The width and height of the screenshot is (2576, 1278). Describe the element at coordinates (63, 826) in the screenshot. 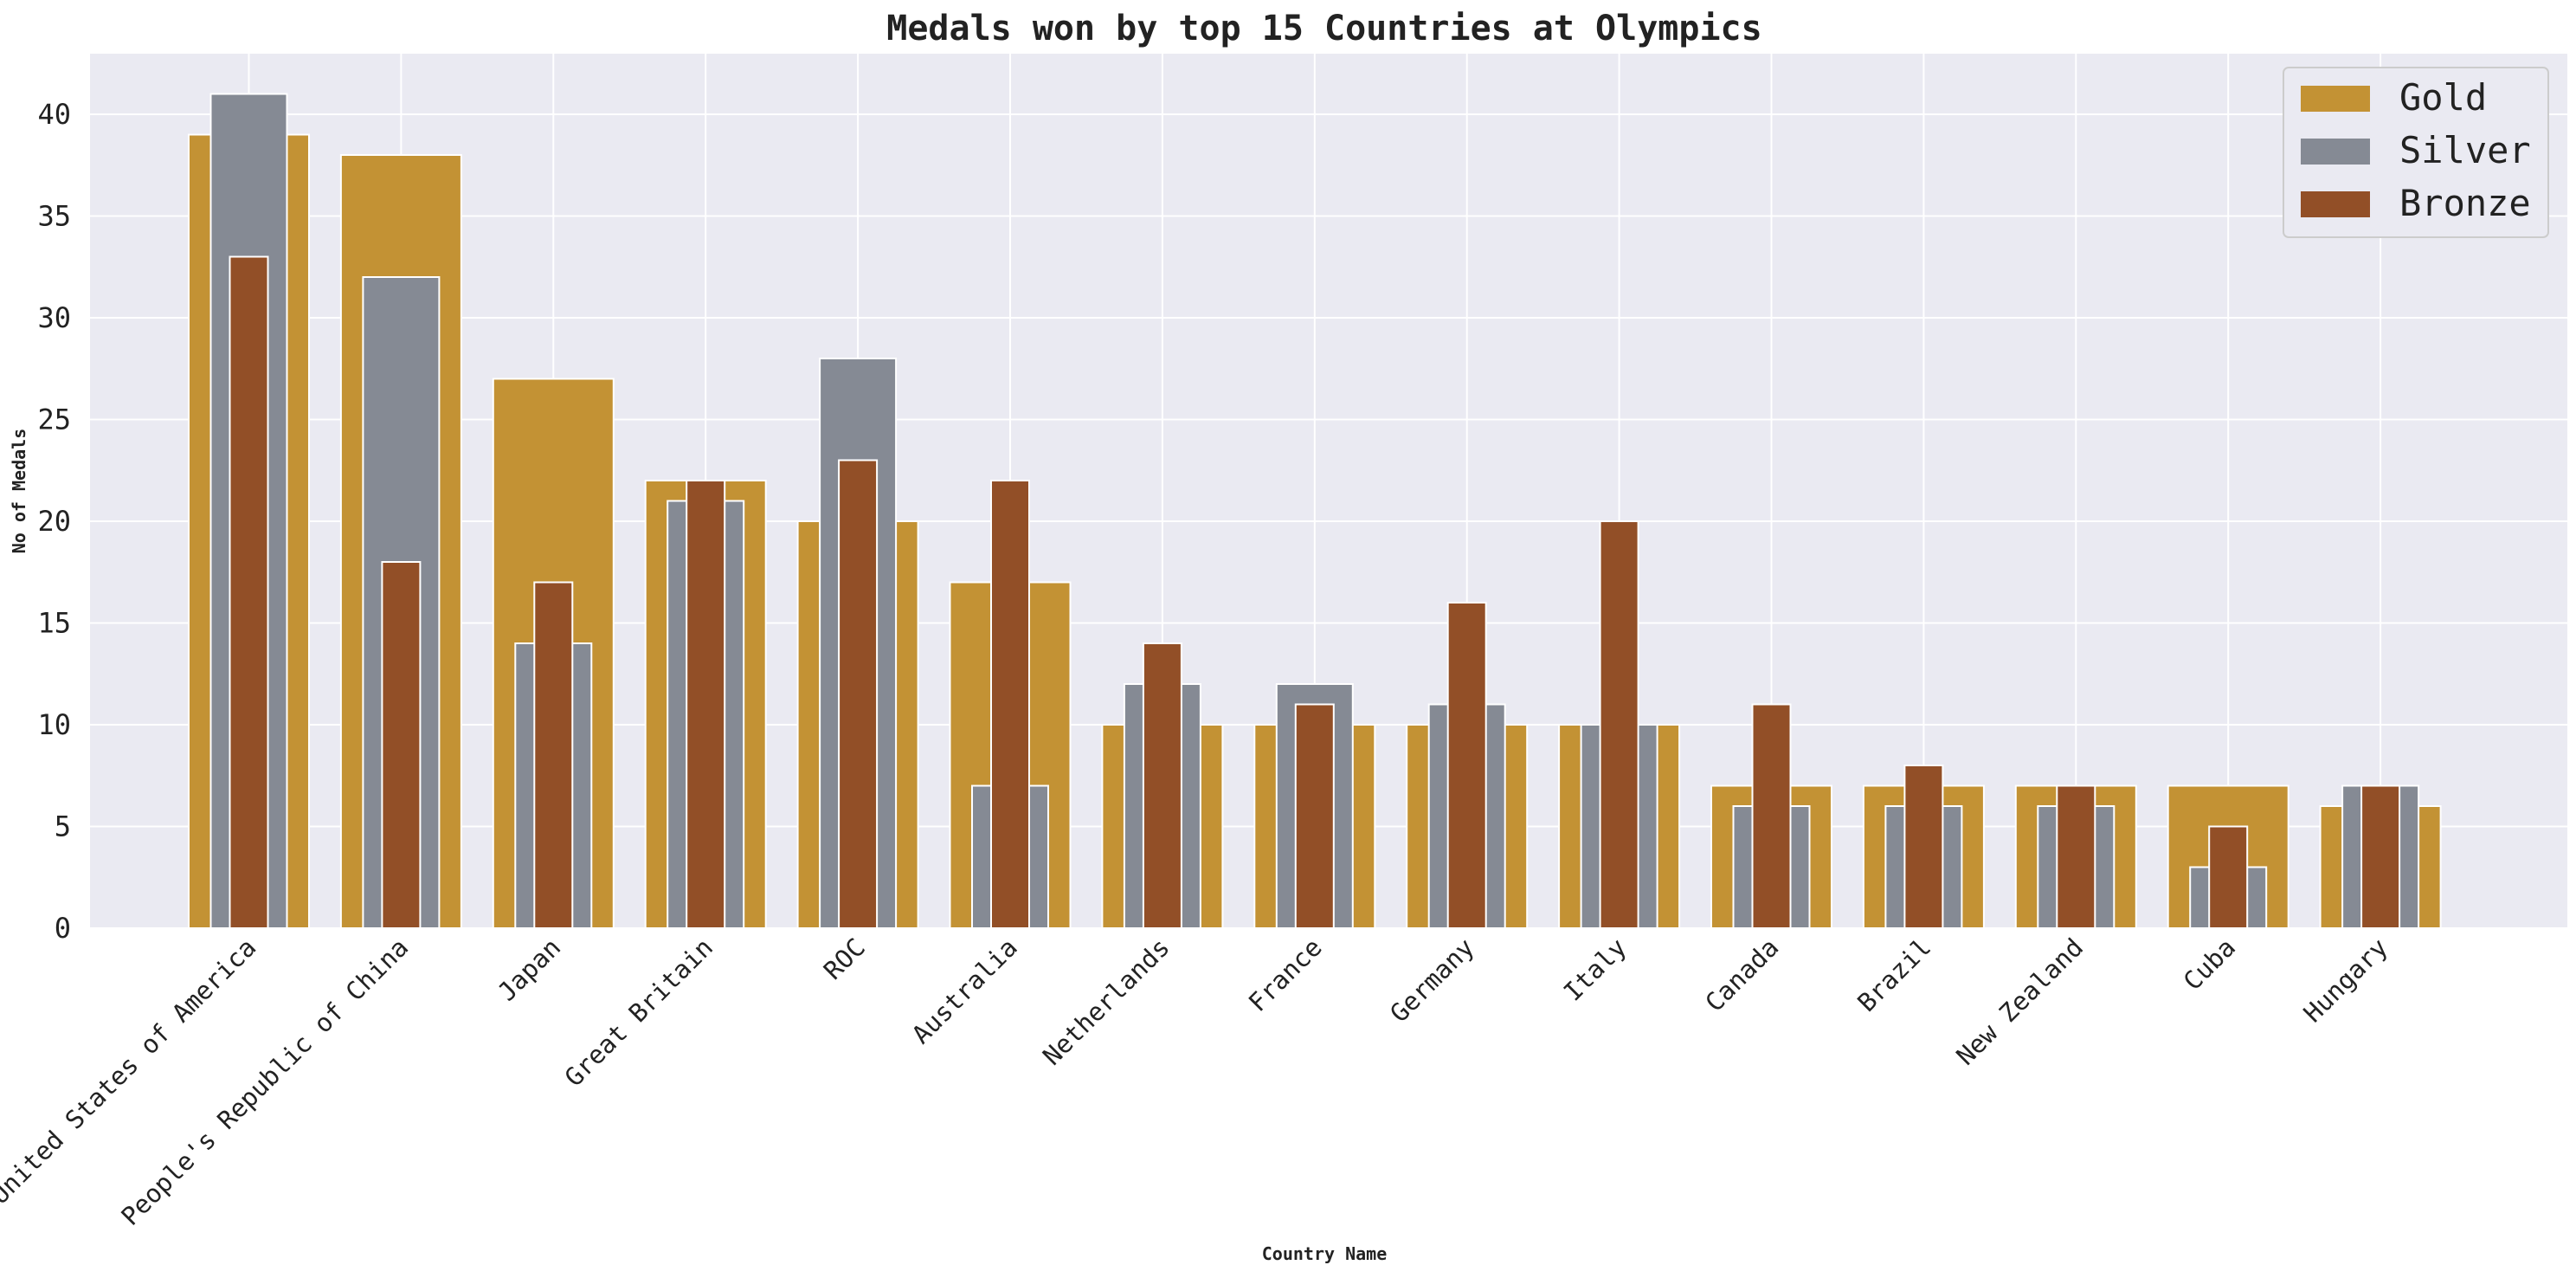

I see `y-tick-label: 5` at that location.